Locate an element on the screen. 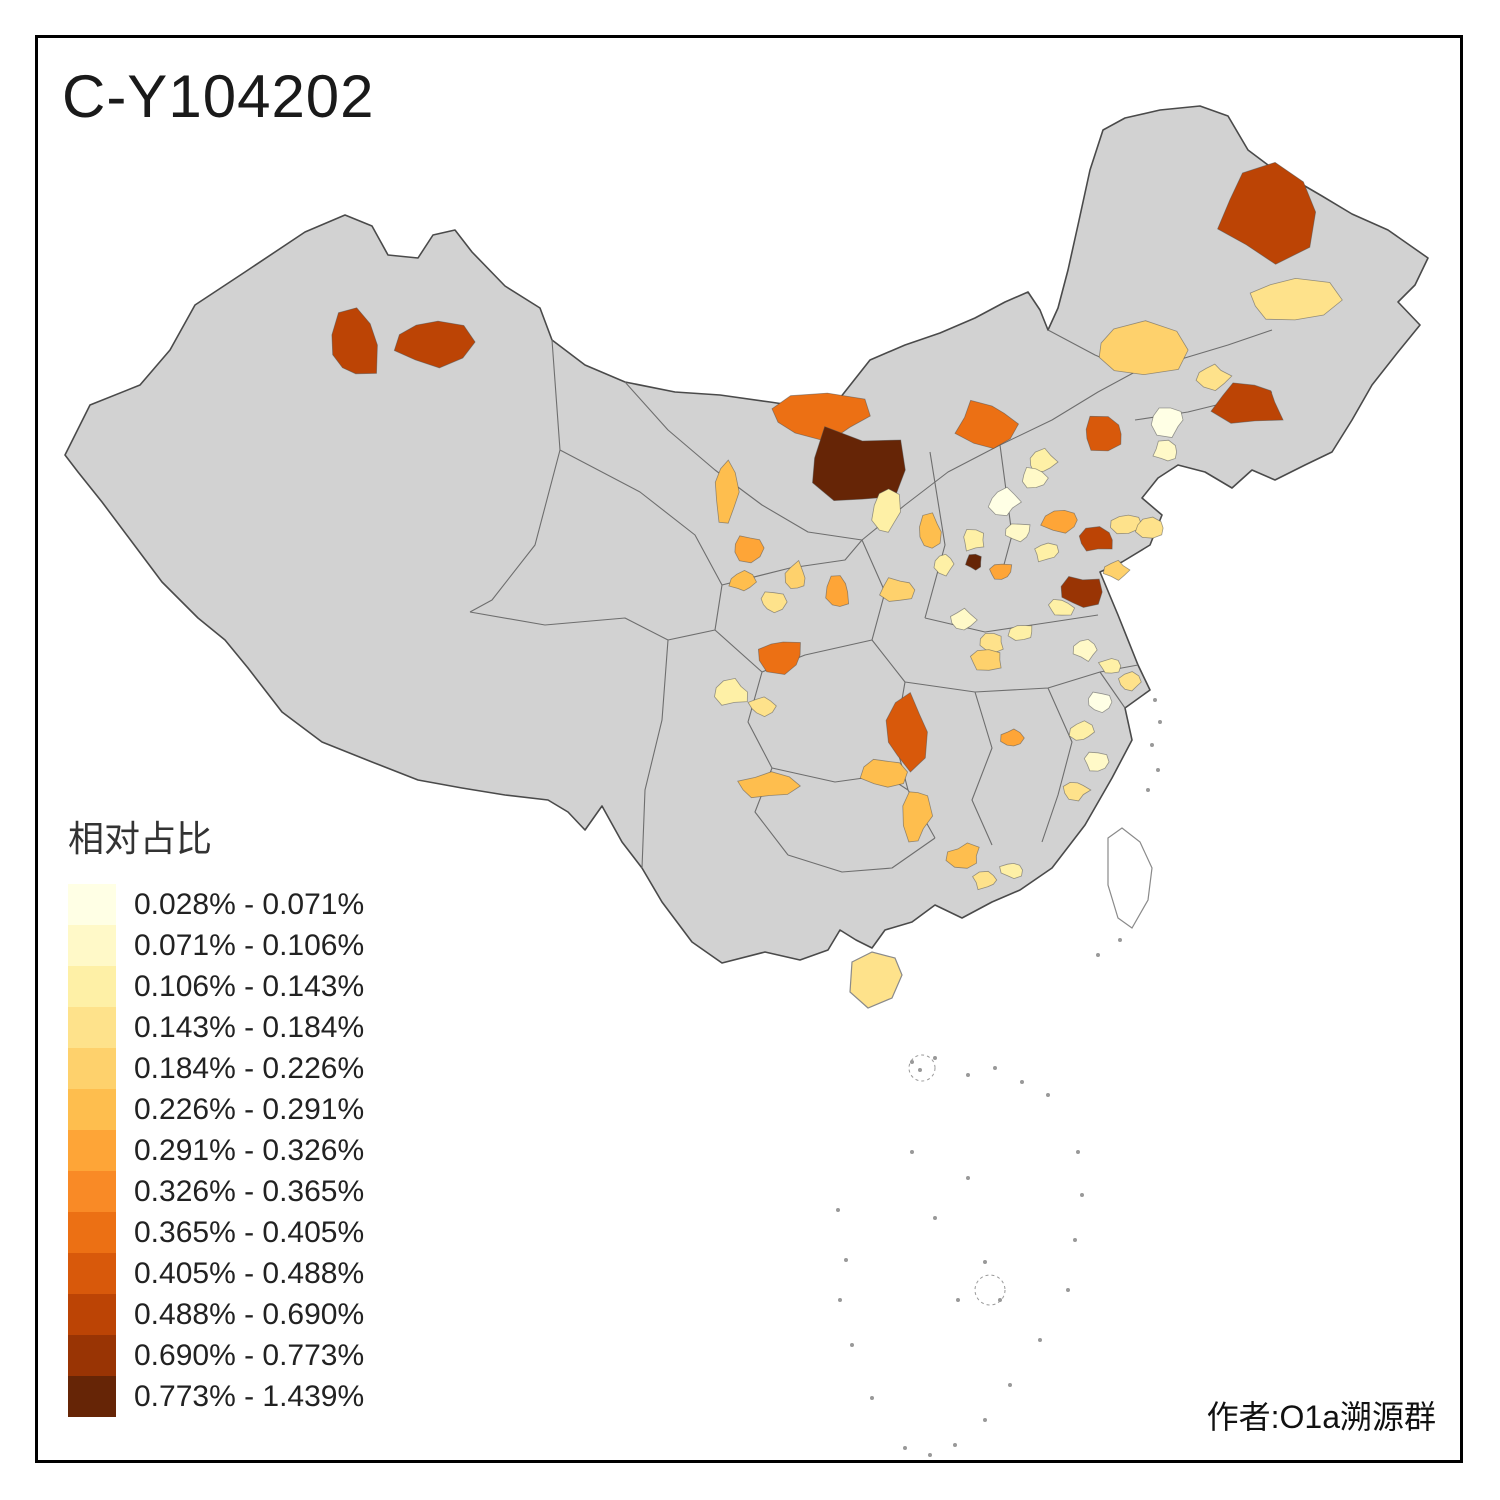 The height and width of the screenshot is (1500, 1500). taiwan-island is located at coordinates (1130, 878).